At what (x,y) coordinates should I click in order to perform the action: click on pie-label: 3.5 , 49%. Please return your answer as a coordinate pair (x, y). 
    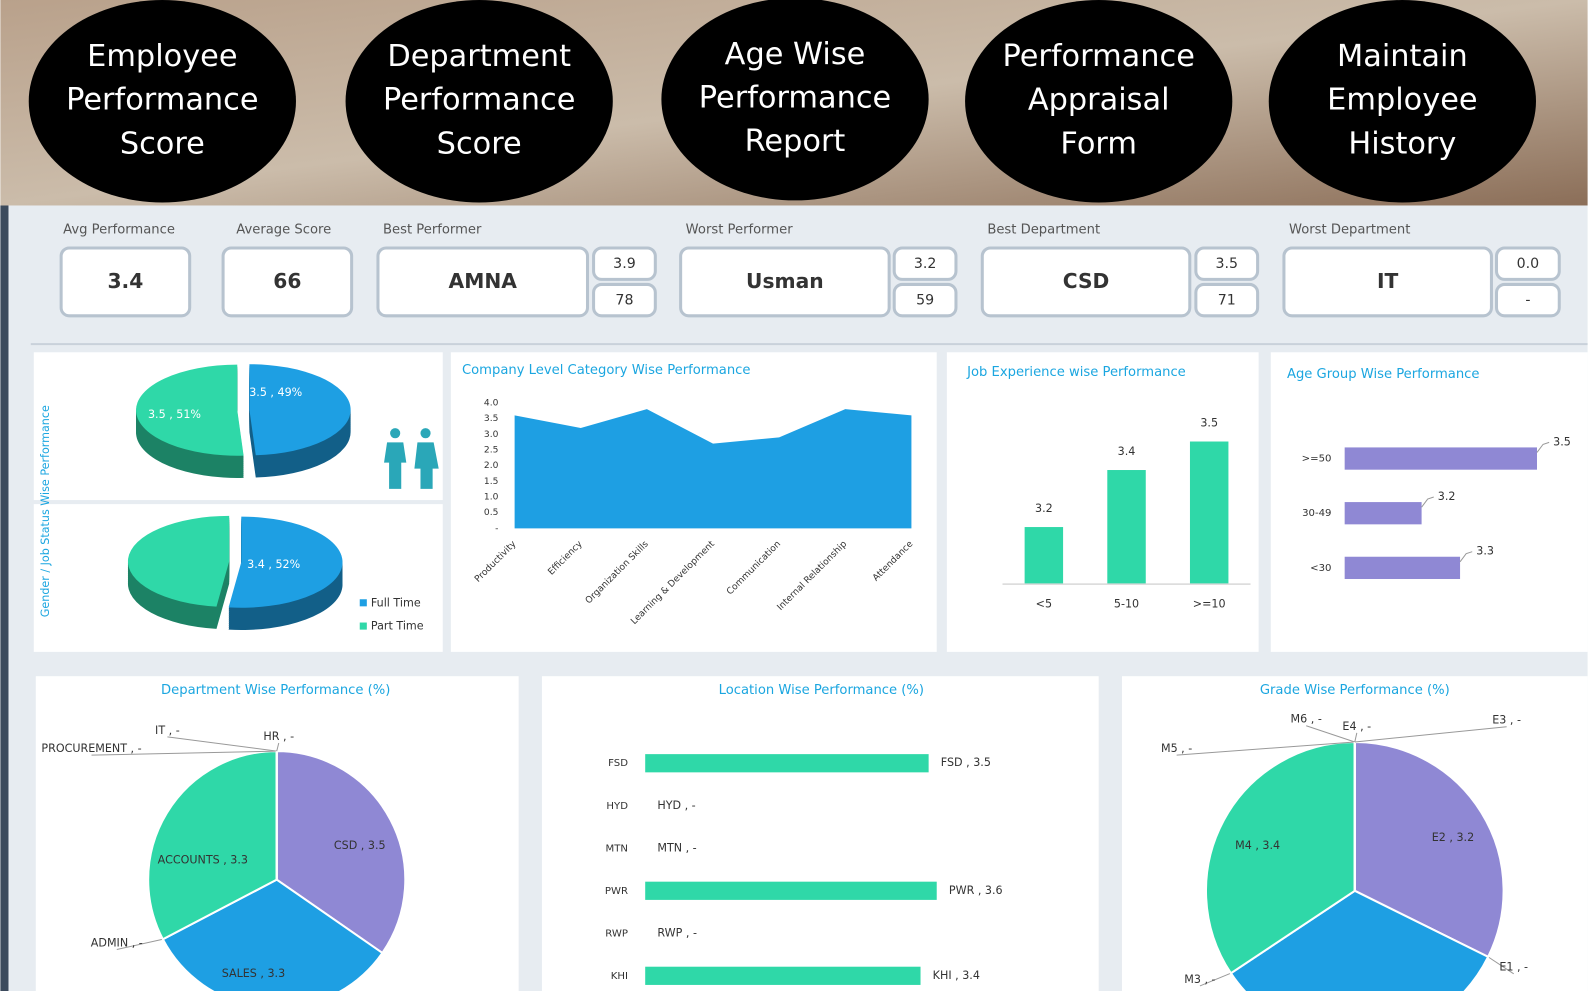
    Looking at the image, I should click on (275, 392).